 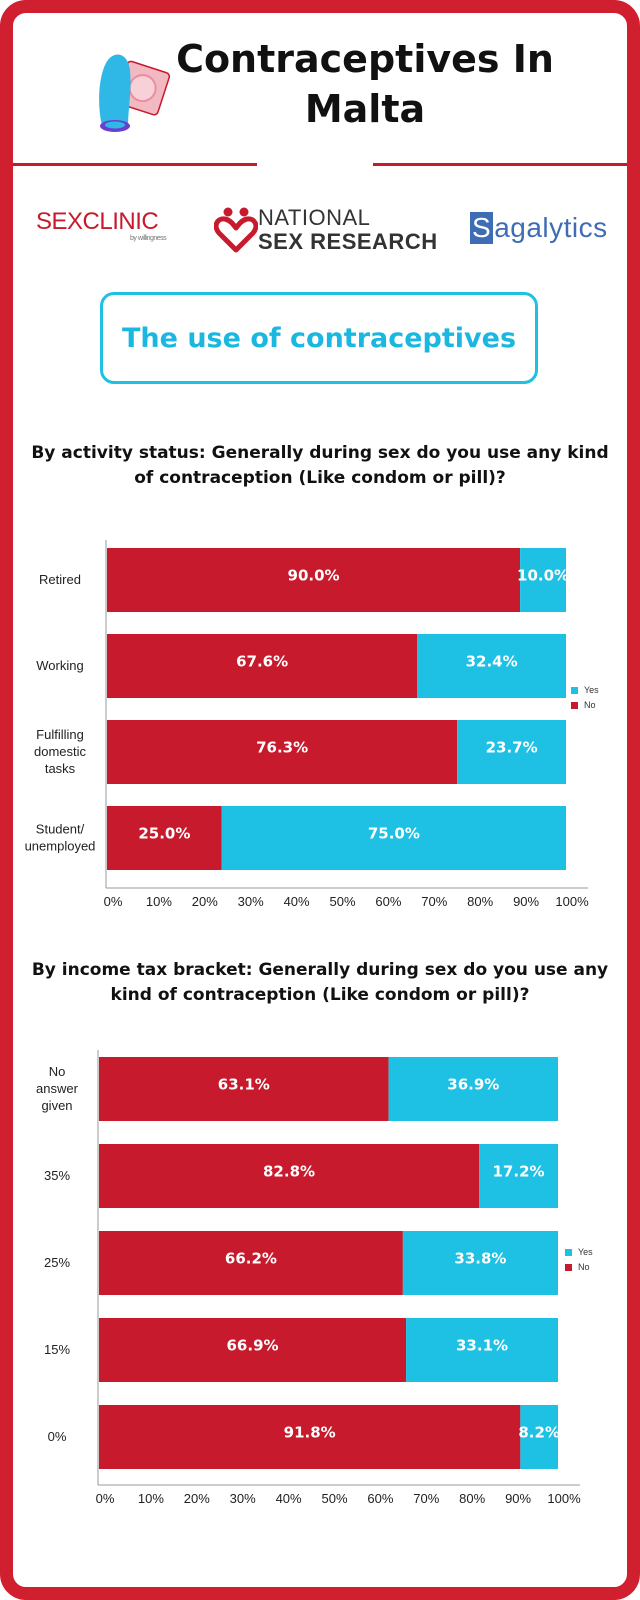 What do you see at coordinates (59, 665) in the screenshot?
I see `category-label-working: Working` at bounding box center [59, 665].